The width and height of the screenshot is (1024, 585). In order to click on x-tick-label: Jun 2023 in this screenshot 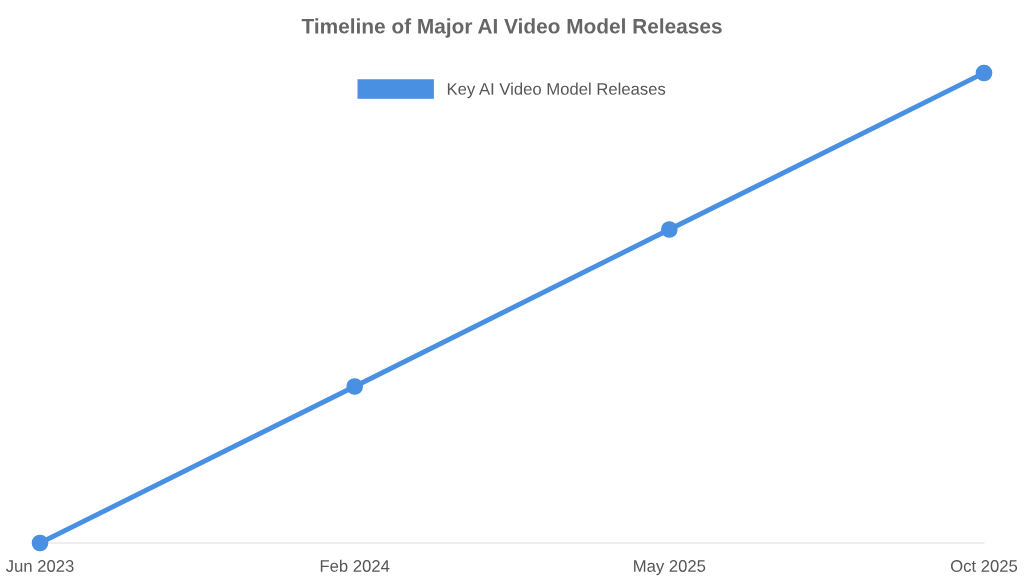, I will do `click(39, 566)`.